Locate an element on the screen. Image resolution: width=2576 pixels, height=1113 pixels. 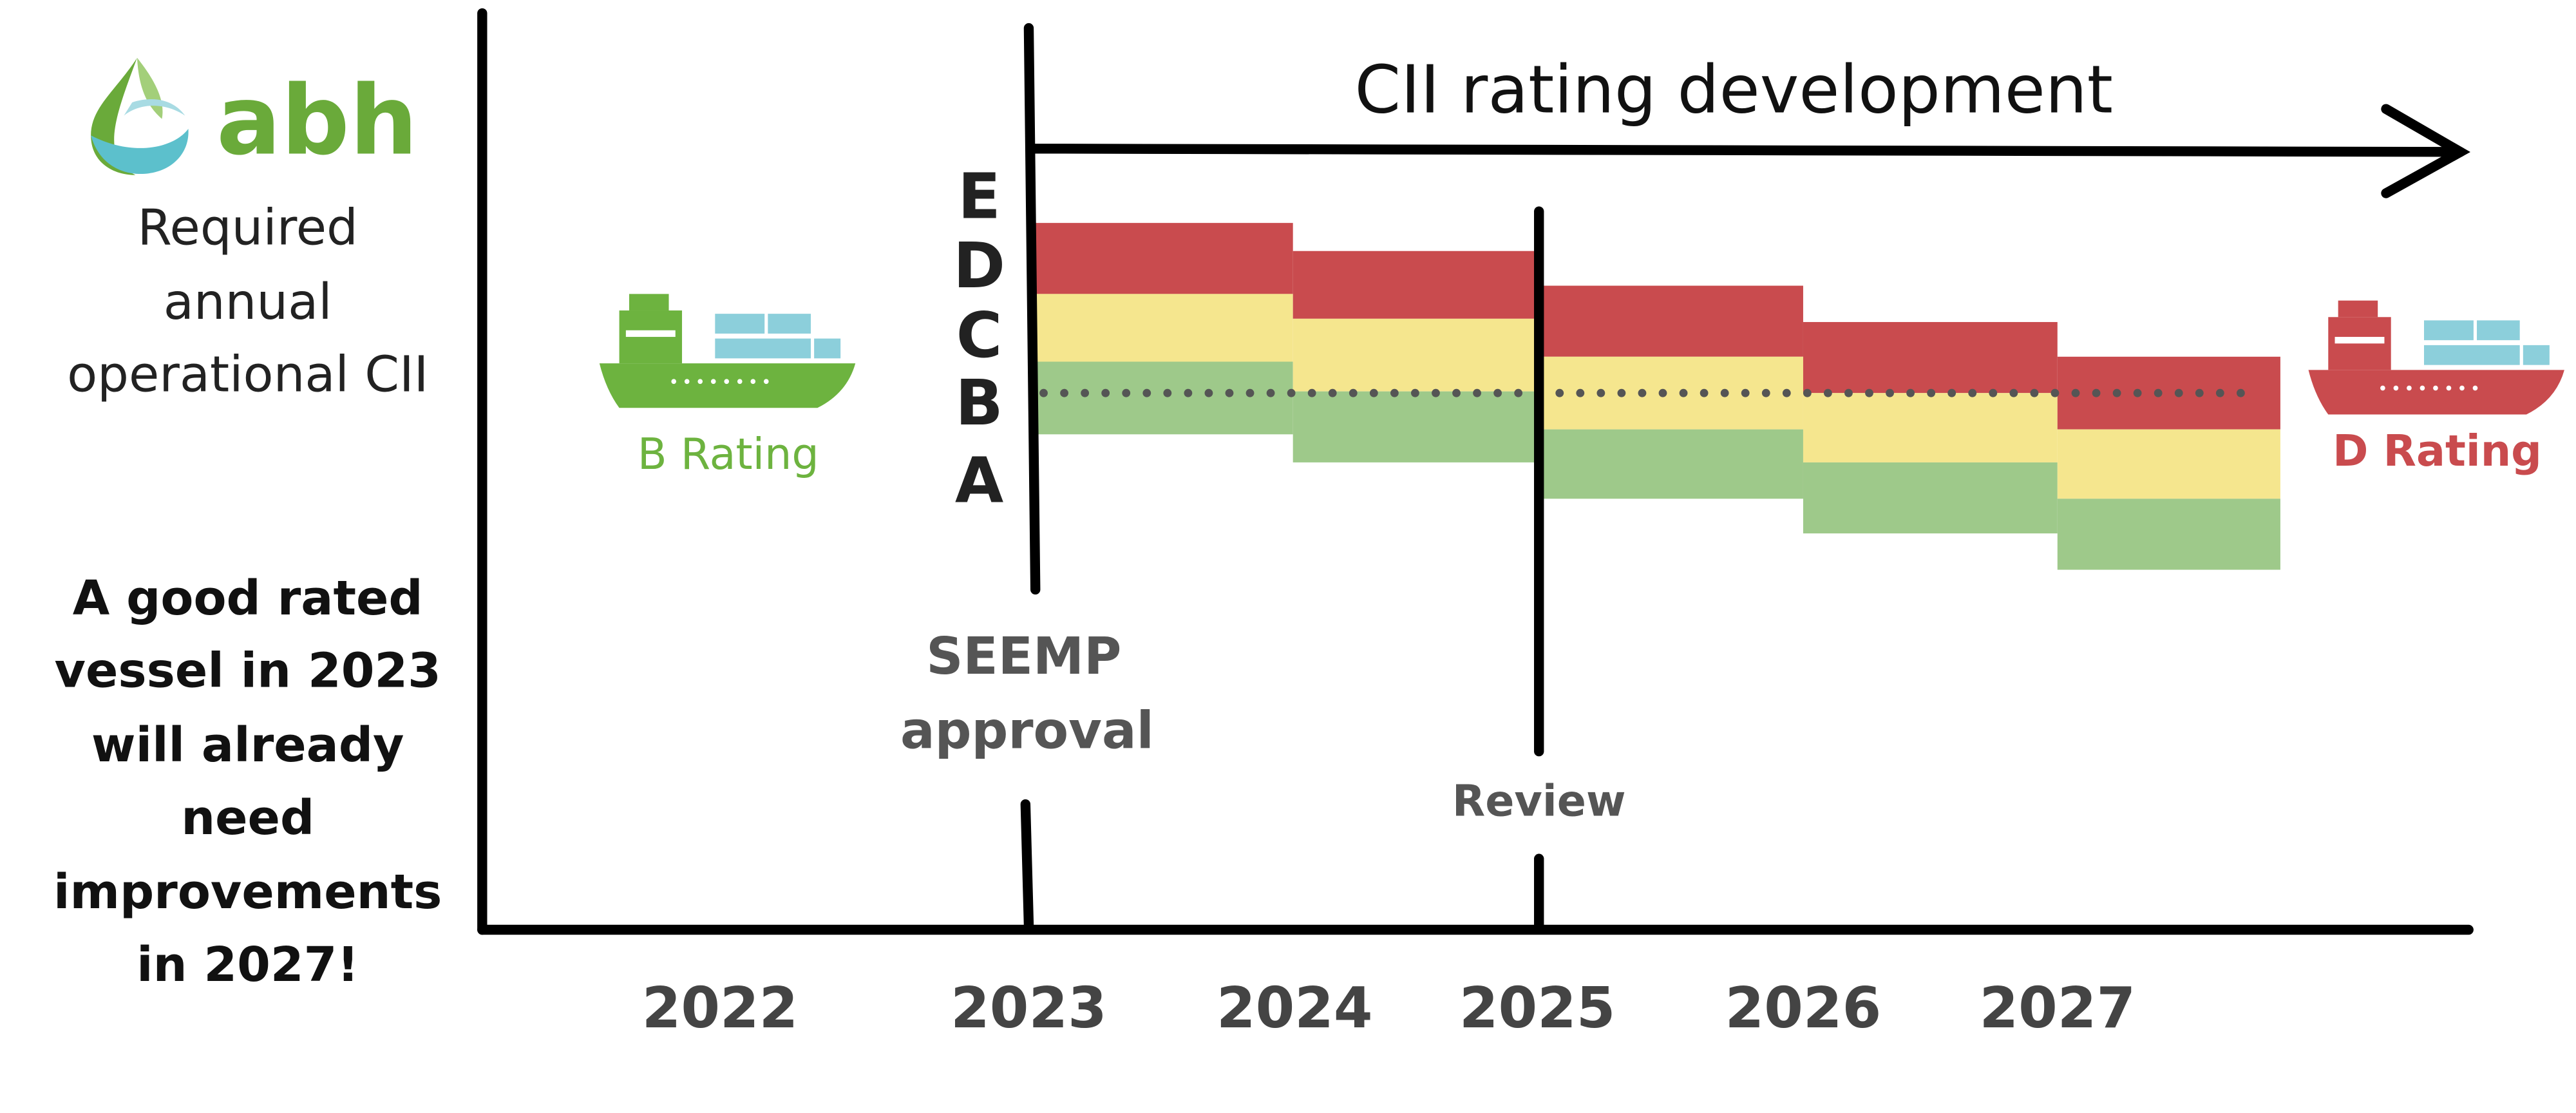
note-line: improvements is located at coordinates (248, 892).